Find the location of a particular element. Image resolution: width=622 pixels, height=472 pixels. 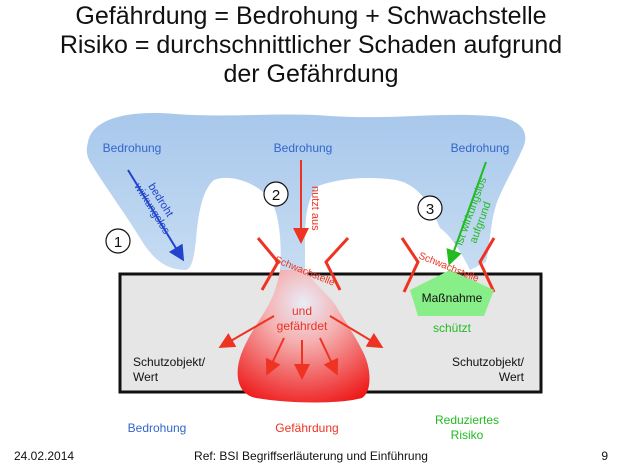

circle-marker-3: 3 is located at coordinates (430, 208).